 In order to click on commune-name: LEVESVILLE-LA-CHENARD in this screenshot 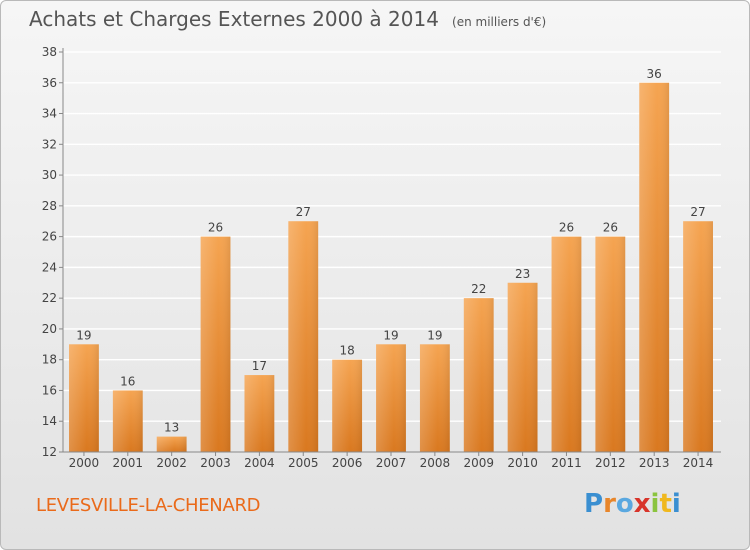, I will do `click(148, 505)`.